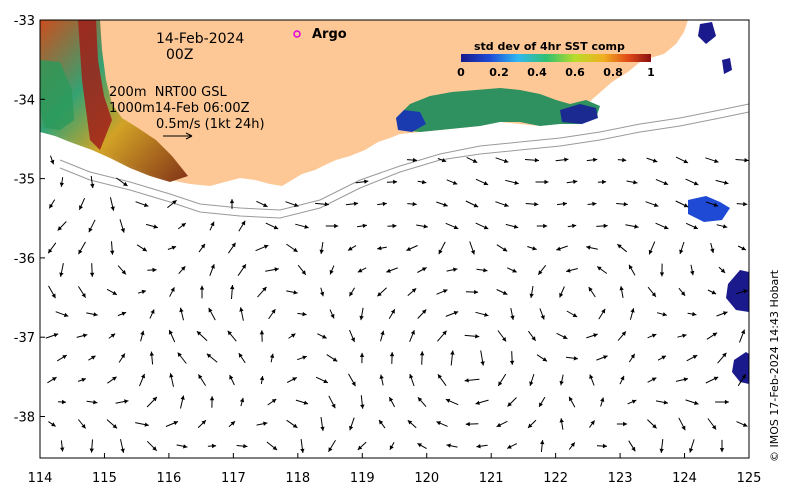 The image size is (791, 492). I want to click on y-axis: -33 -34 -35 -36 -37 -38, so click(29, 220).